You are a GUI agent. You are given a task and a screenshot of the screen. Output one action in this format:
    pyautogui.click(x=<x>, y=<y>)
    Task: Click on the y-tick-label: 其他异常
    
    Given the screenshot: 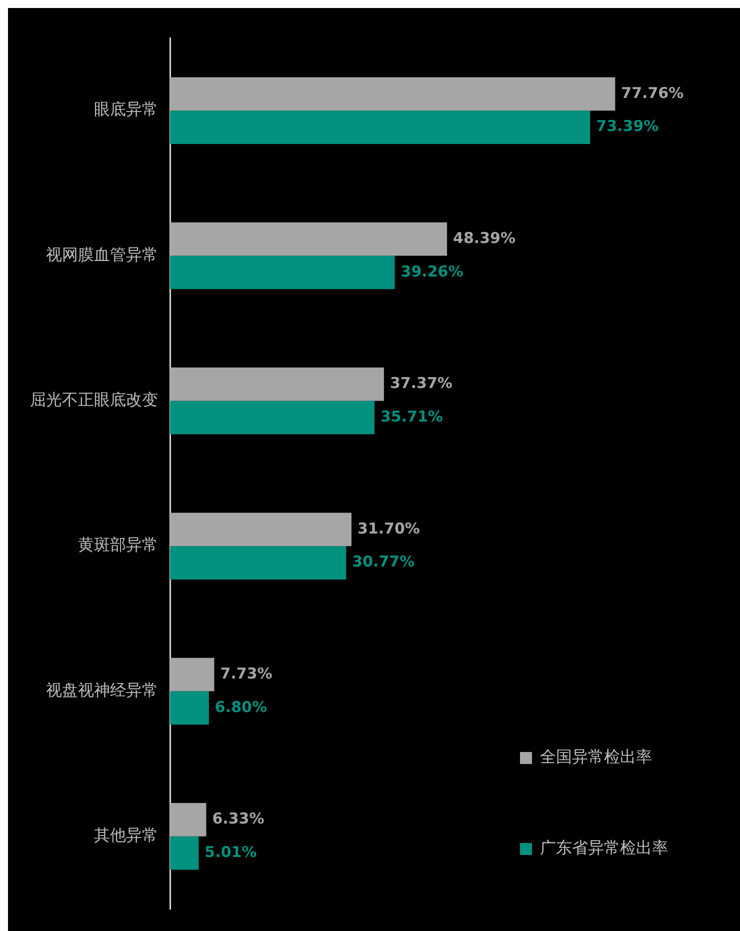 What is the action you would take?
    pyautogui.click(x=126, y=835)
    